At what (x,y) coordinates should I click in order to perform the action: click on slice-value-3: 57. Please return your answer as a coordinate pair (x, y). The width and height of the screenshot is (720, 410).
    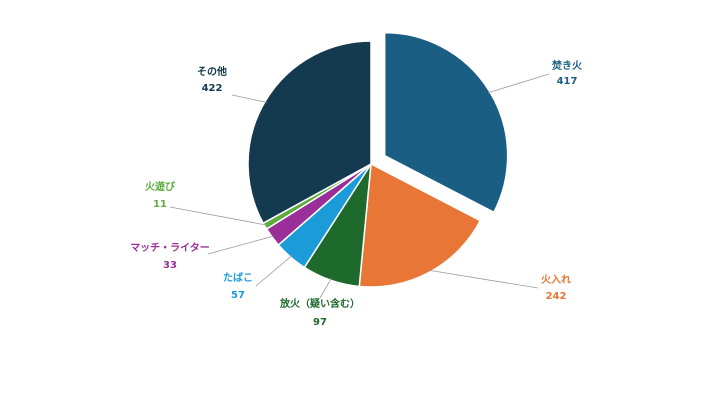
    Looking at the image, I should click on (238, 295).